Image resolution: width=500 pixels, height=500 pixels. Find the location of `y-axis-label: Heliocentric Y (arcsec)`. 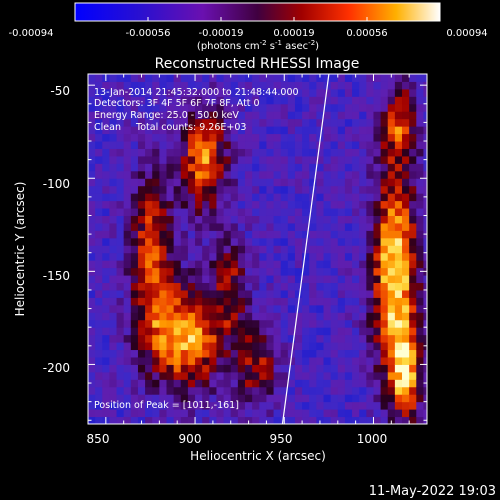

y-axis-label: Heliocentric Y (arcsec) is located at coordinates (20, 249).